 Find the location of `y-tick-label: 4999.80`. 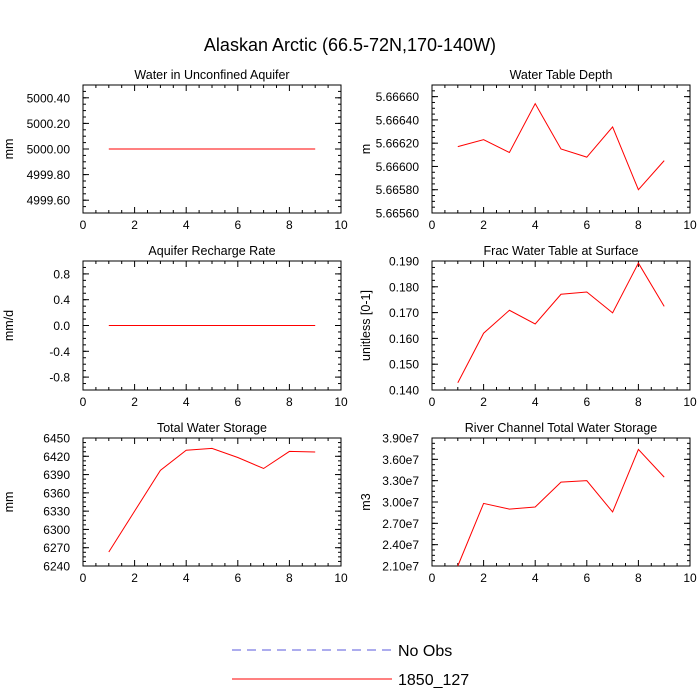

y-tick-label: 4999.80 is located at coordinates (49, 175).